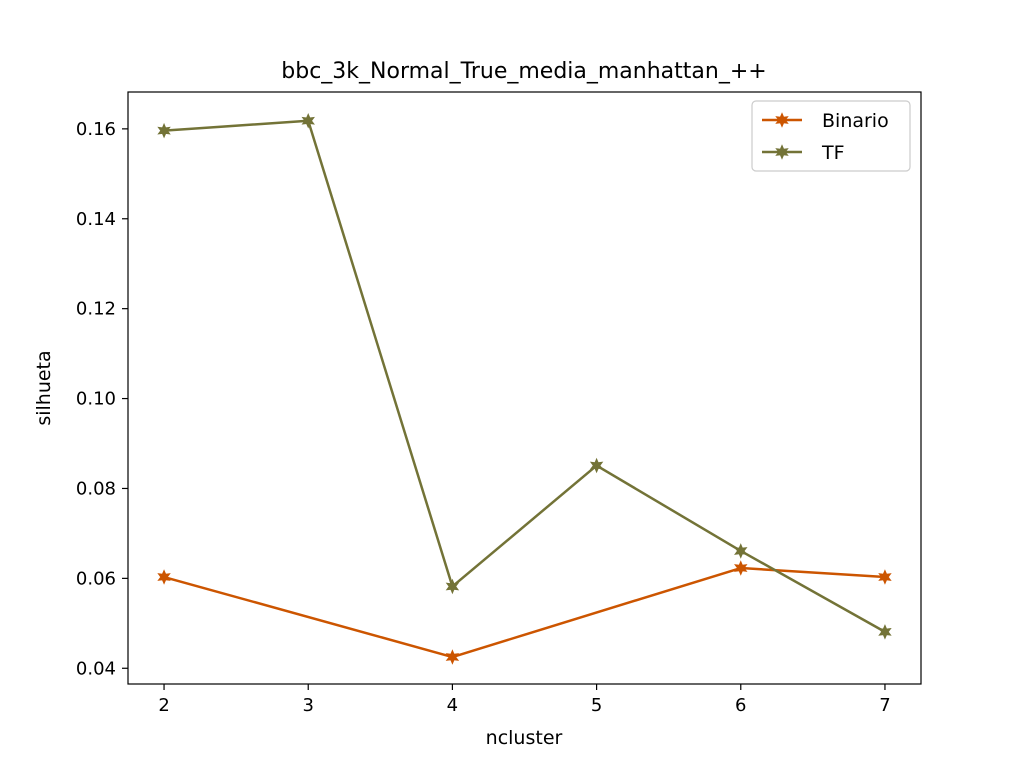  I want to click on y-tick-label: 0.08, so click(96, 488).